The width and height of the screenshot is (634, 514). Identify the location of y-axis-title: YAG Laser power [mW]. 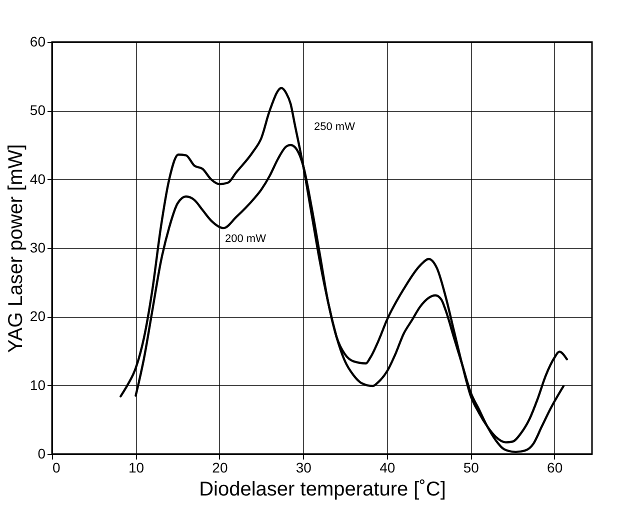
(15, 248).